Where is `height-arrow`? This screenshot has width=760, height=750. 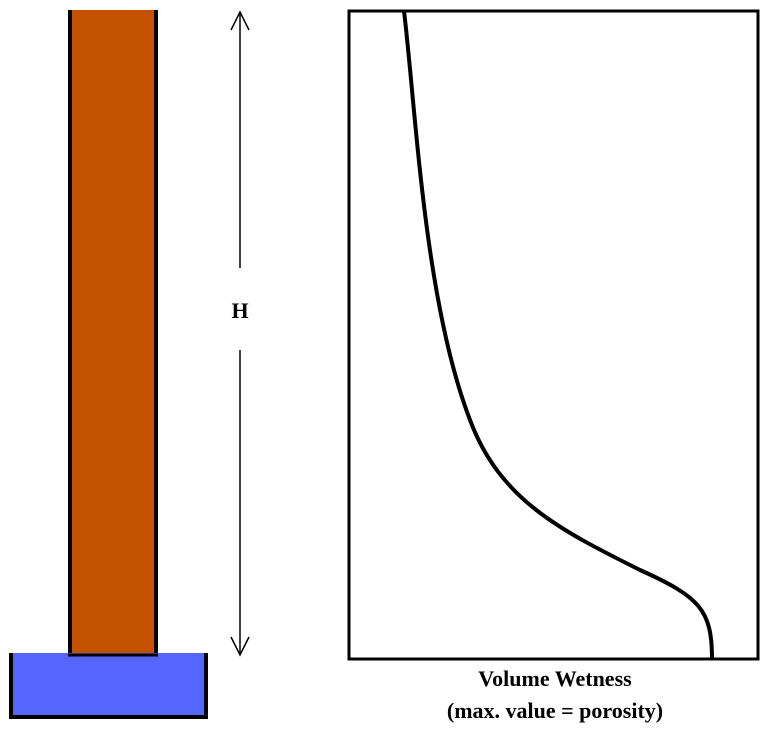
height-arrow is located at coordinates (240, 333).